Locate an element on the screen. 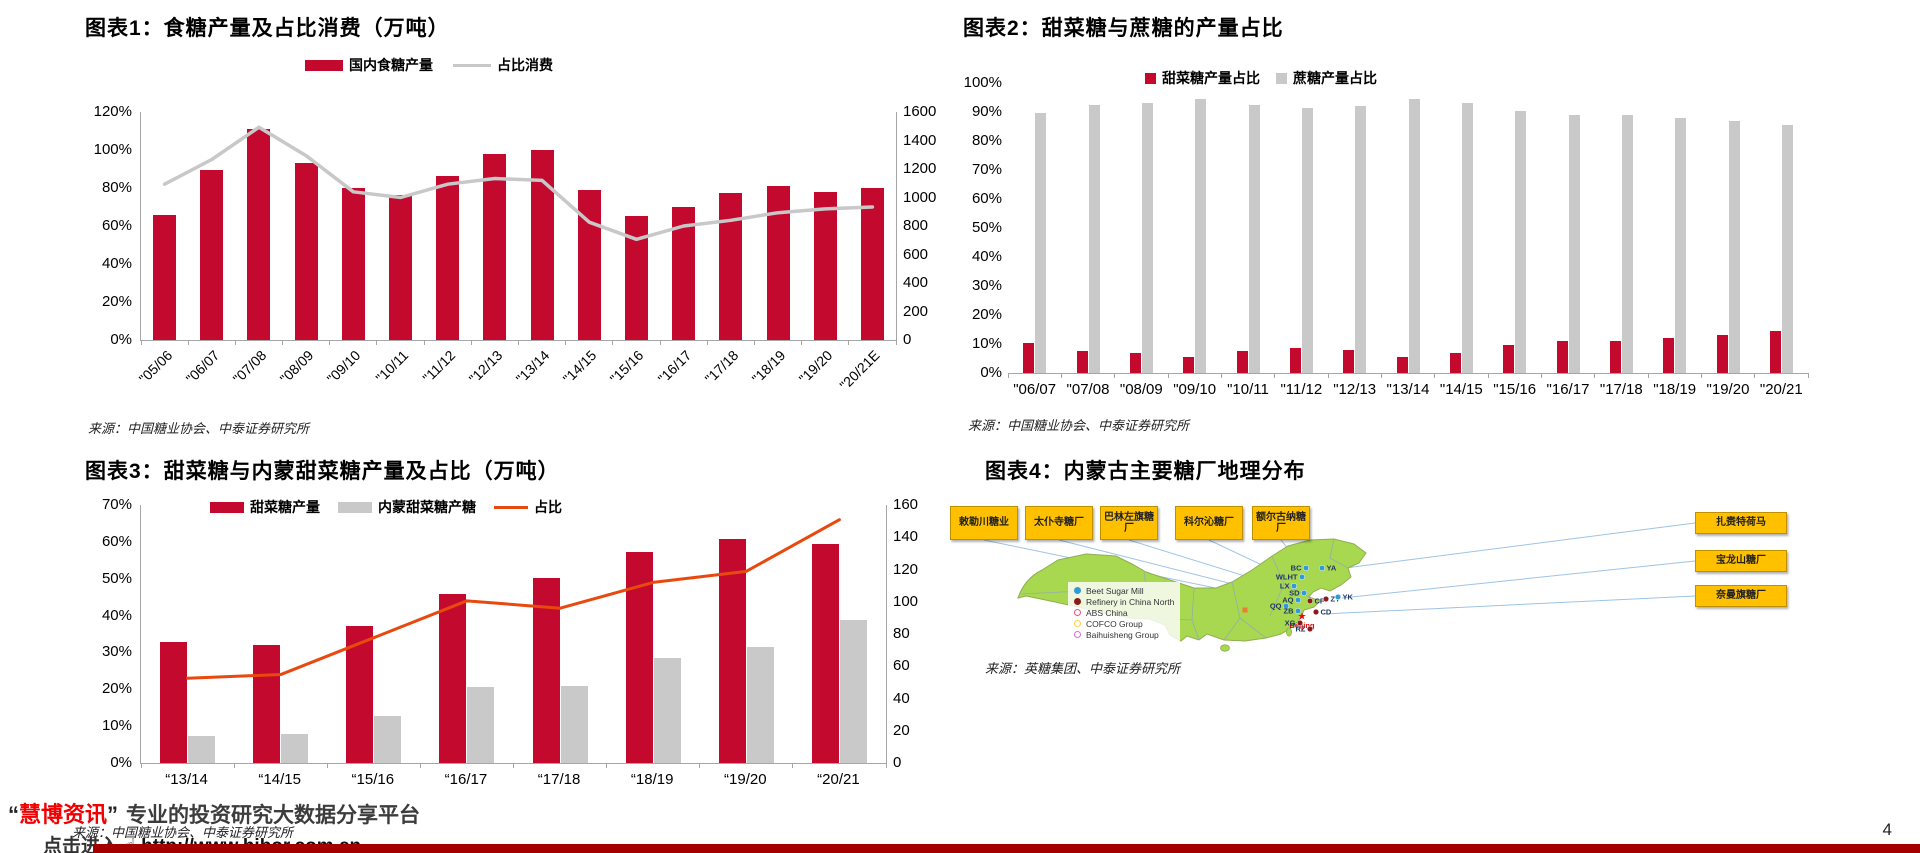 This screenshot has height=853, width=1920. plot-area is located at coordinates (513, 636).